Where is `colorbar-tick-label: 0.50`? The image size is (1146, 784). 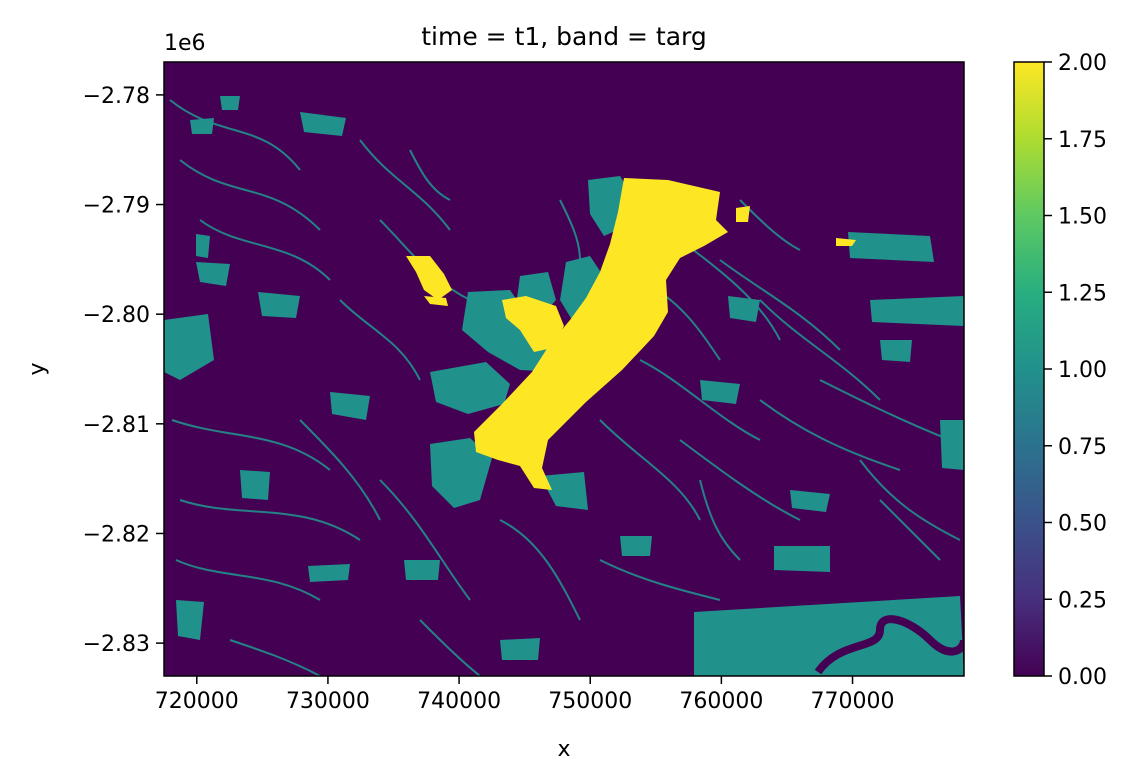 colorbar-tick-label: 0.50 is located at coordinates (1082, 524).